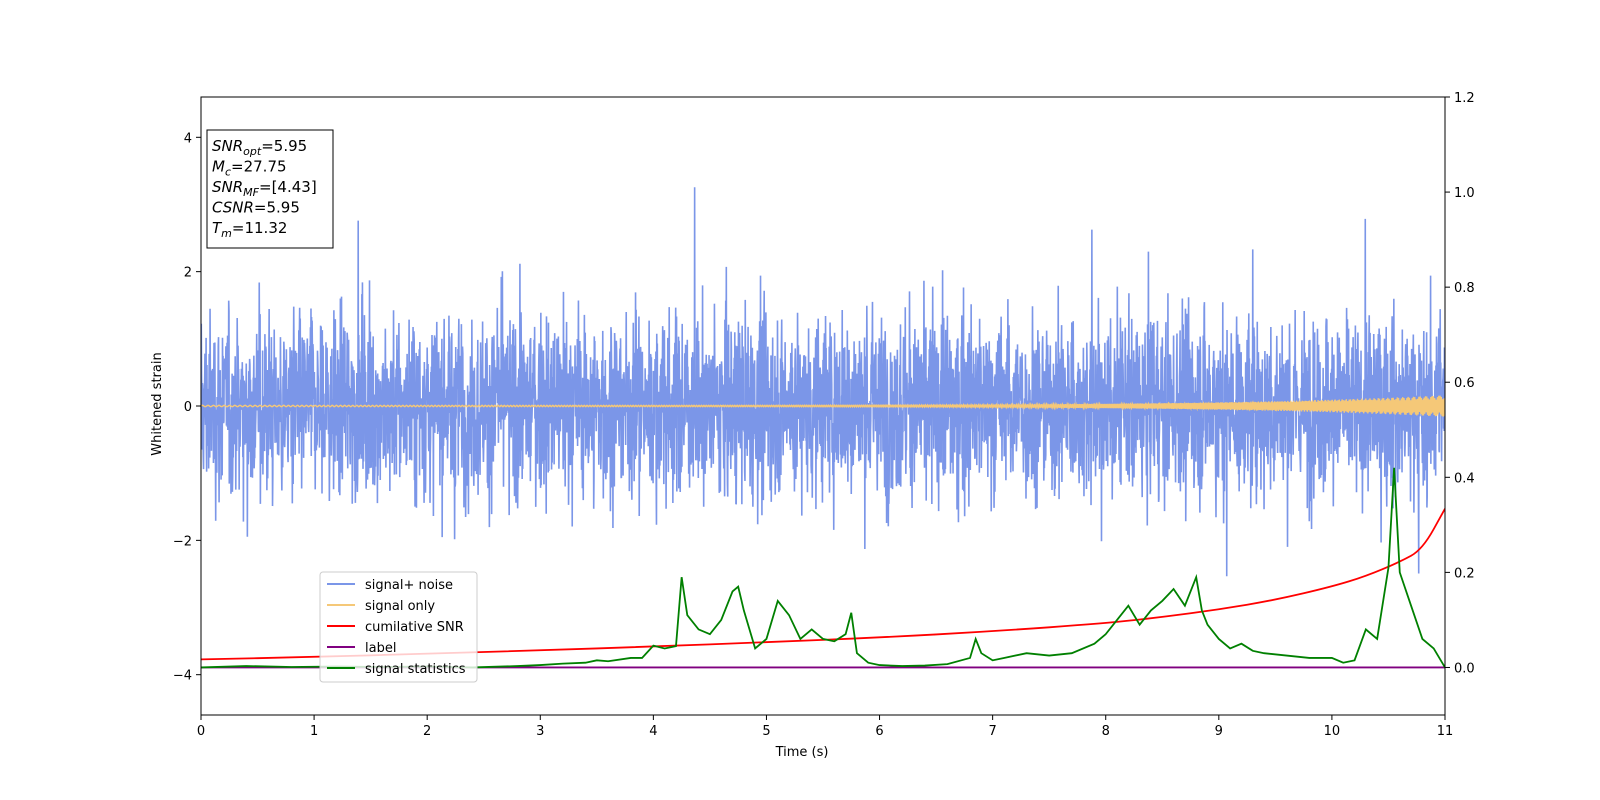  I want to click on y-tick-label: 0, so click(188, 407).